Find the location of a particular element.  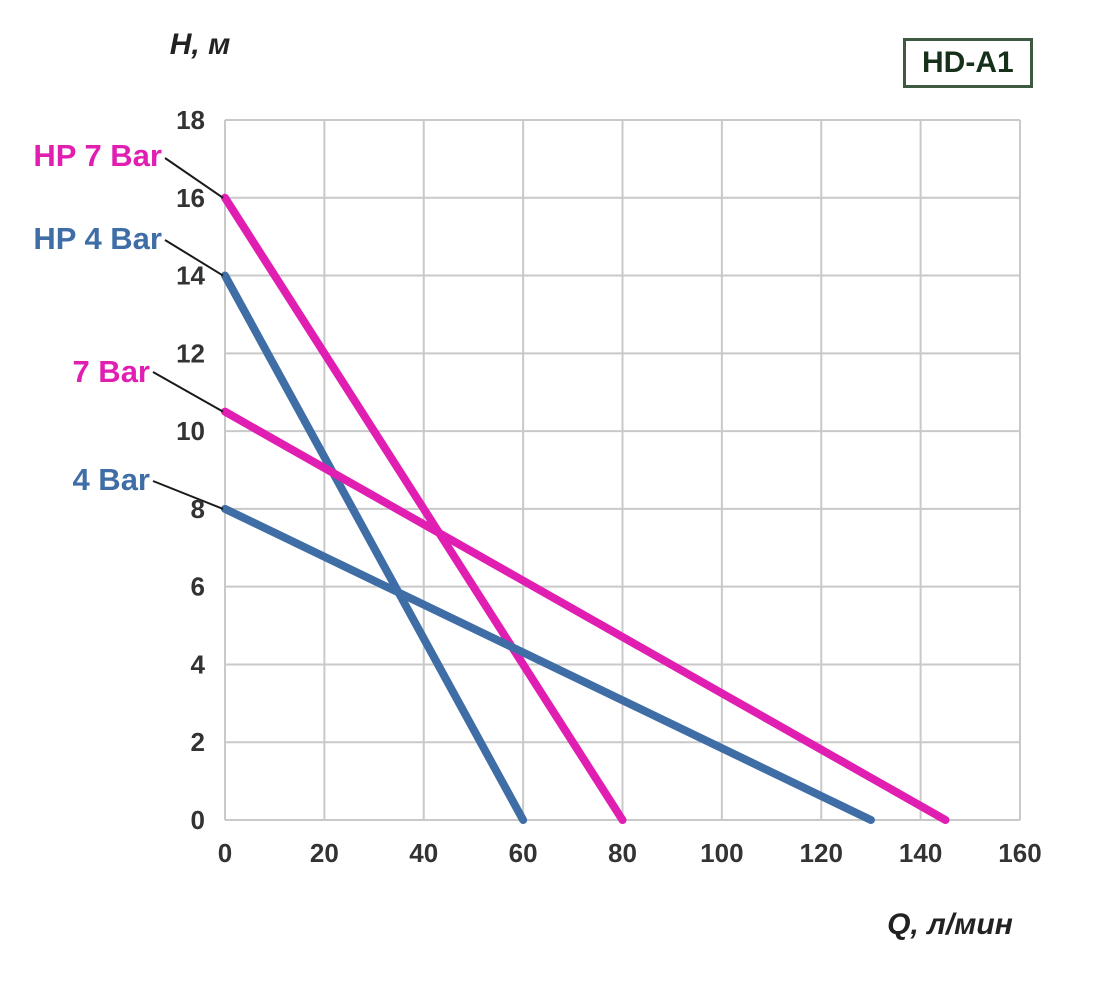

y-tick-label: 2 is located at coordinates (198, 742).